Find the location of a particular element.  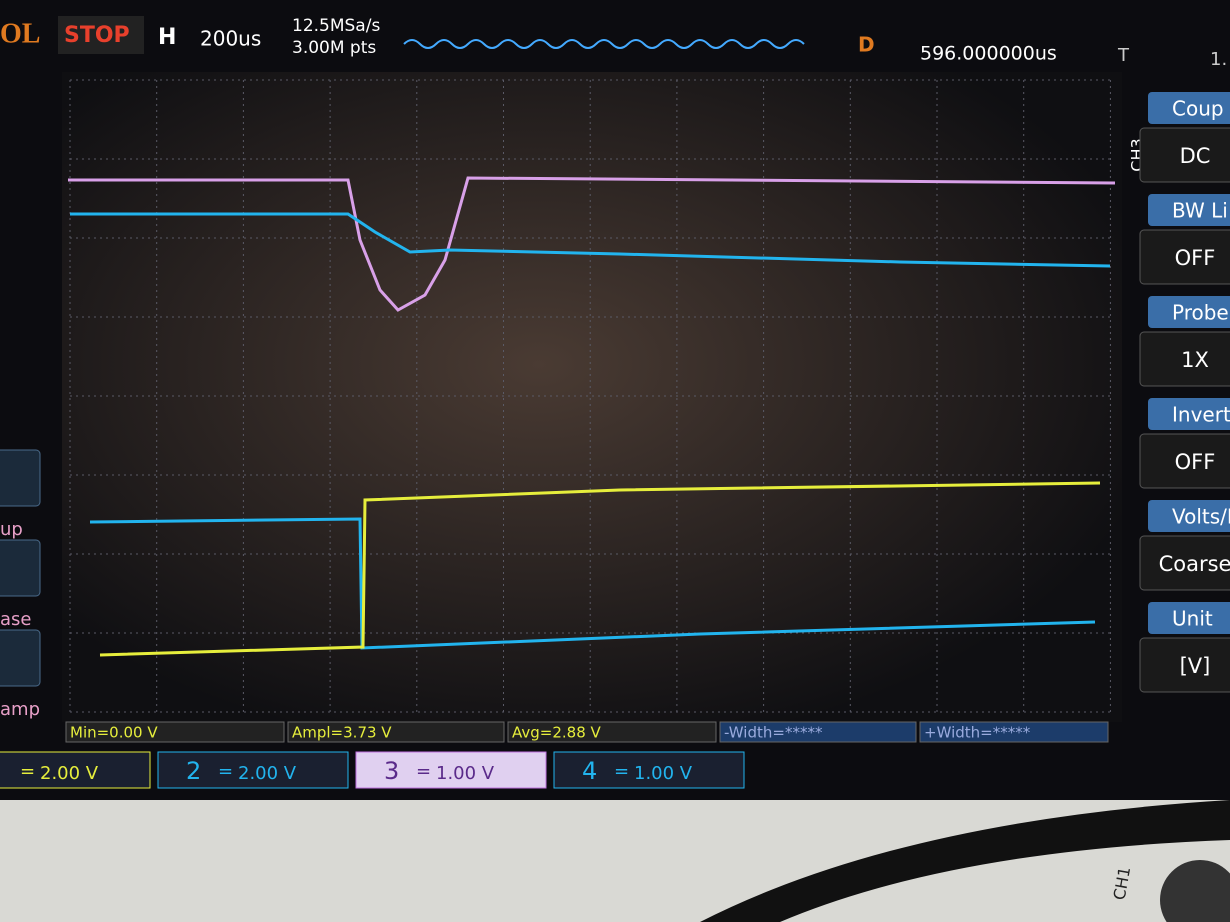

memory-bar is located at coordinates (604, 44).